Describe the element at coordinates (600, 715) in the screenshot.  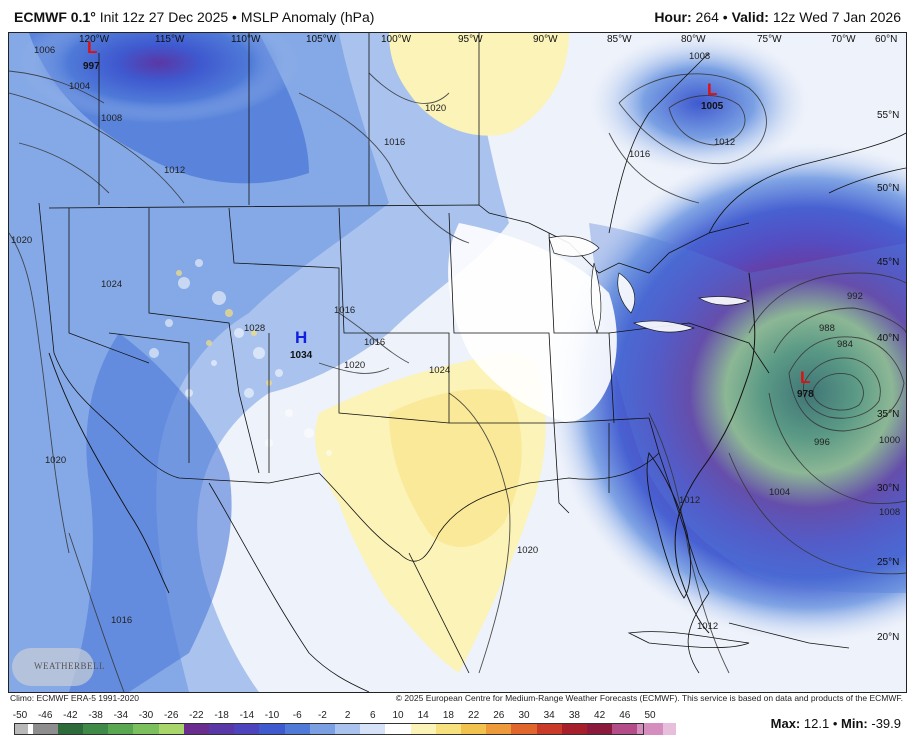
I see `colorbar-tick: 42` at that location.